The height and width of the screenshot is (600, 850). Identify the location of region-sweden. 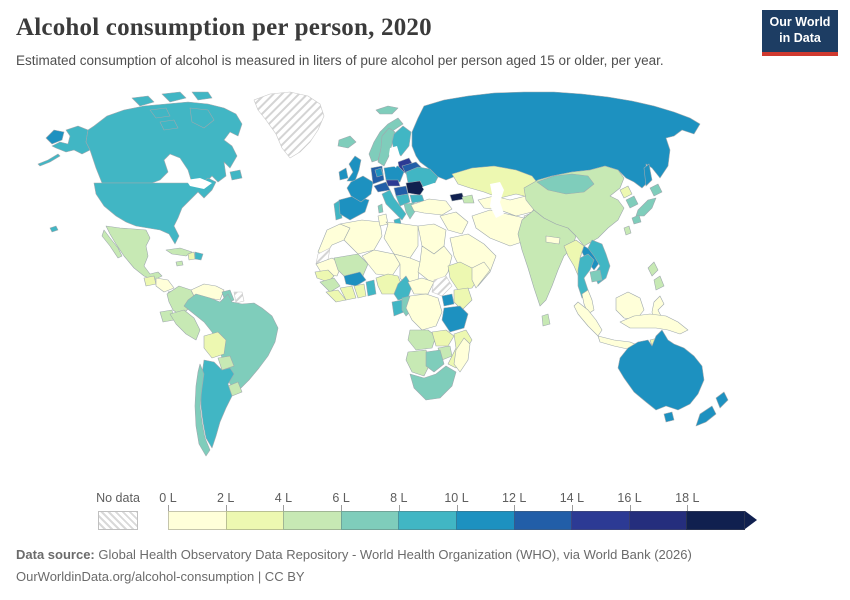
(386, 147).